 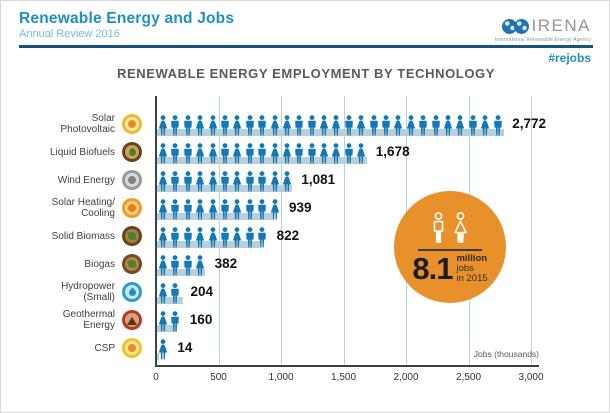 What do you see at coordinates (450, 228) in the screenshot?
I see `badge-figures` at bounding box center [450, 228].